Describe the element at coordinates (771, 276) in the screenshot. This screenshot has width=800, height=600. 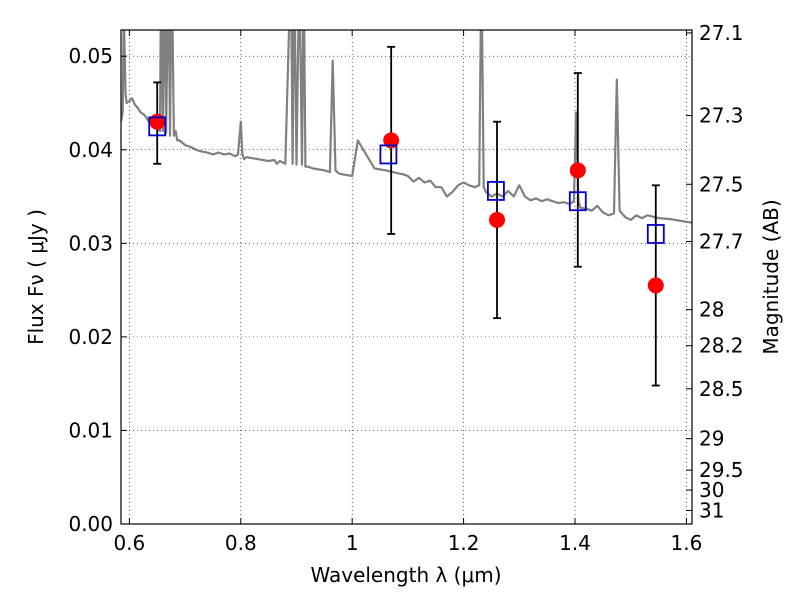
I see `magnitude-axis-label: Magnitude (AB)` at that location.